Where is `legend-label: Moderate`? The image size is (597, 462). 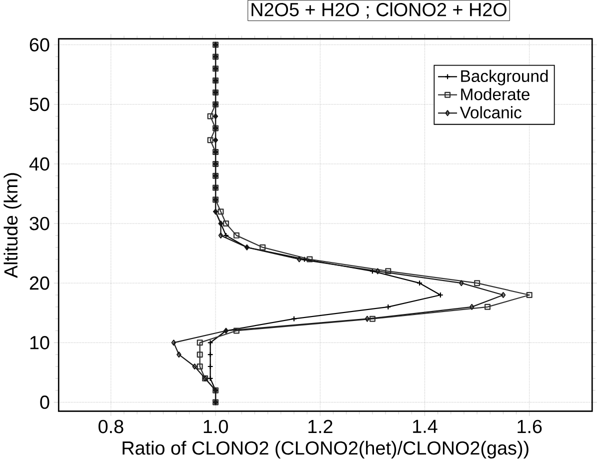
legend-label: Moderate is located at coordinates (495, 94).